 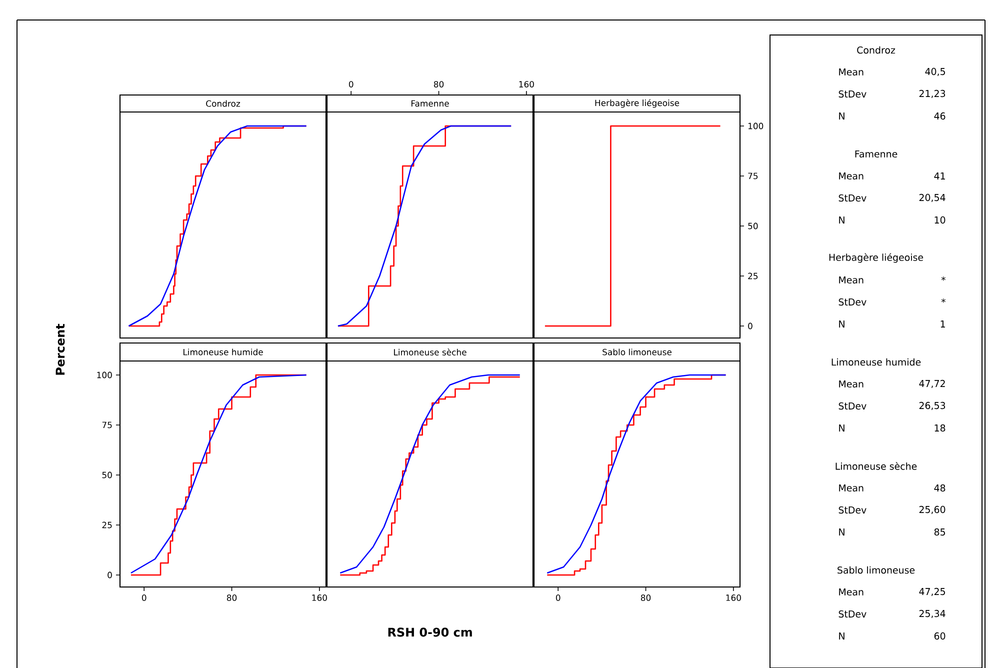 What do you see at coordinates (430, 103) in the screenshot?
I see `chart-title: Famenne` at bounding box center [430, 103].